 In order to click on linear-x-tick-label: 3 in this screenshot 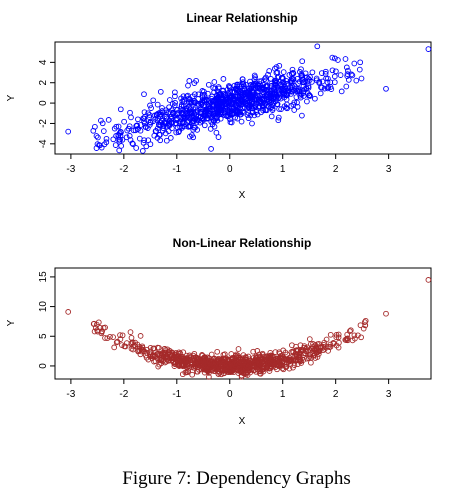, I will do `click(389, 169)`.